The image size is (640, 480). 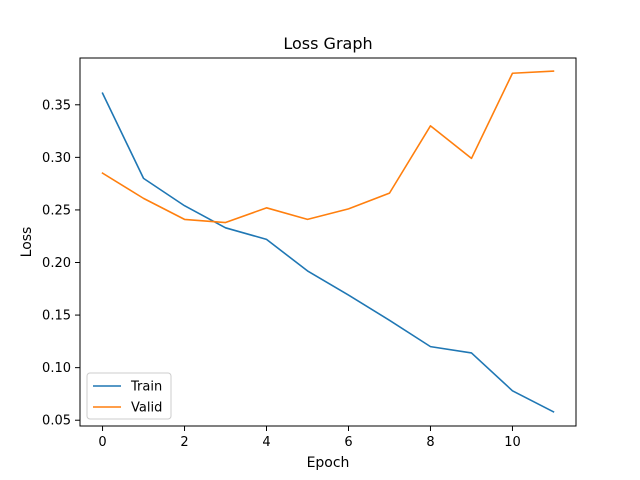 What do you see at coordinates (56, 368) in the screenshot?
I see `y-tick-label: 0.10` at bounding box center [56, 368].